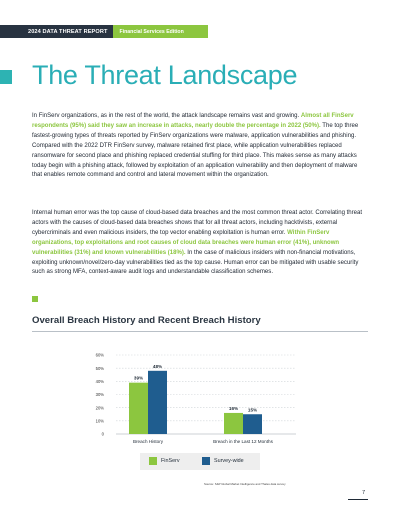  What do you see at coordinates (243, 441) in the screenshot?
I see `x-category-label: Breach in the Last 12 Months` at bounding box center [243, 441].